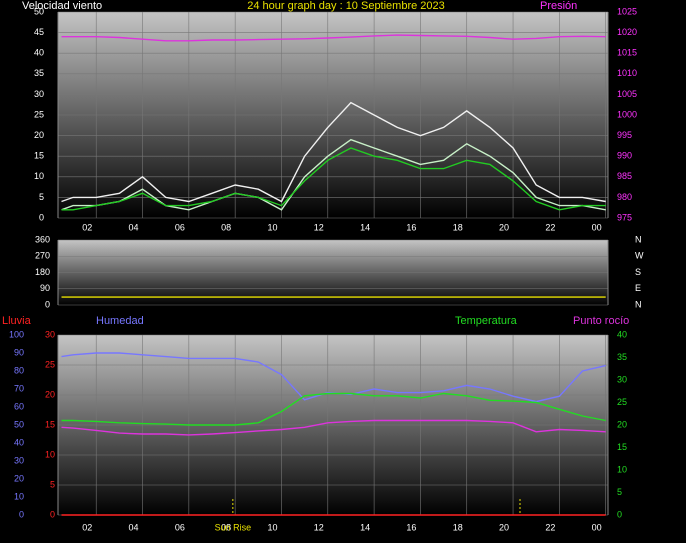 This screenshot has height=543, width=686. I want to click on y2-tick-label: 1010, so click(627, 73).